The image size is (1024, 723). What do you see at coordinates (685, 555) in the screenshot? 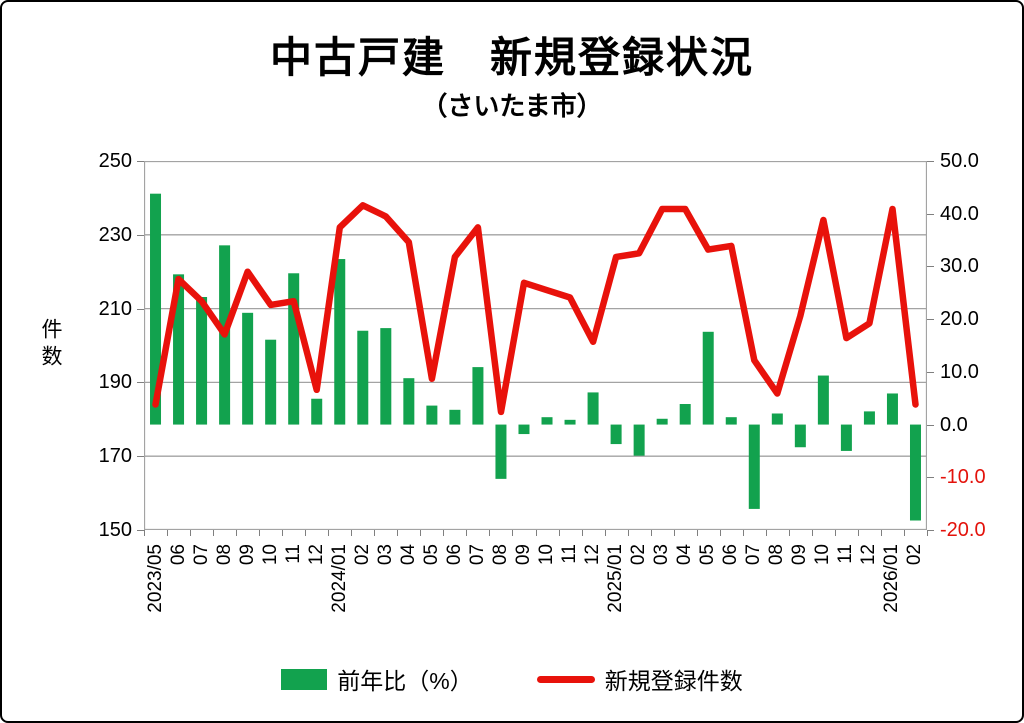
I see `x-axis-tick-label: 04` at bounding box center [685, 555].